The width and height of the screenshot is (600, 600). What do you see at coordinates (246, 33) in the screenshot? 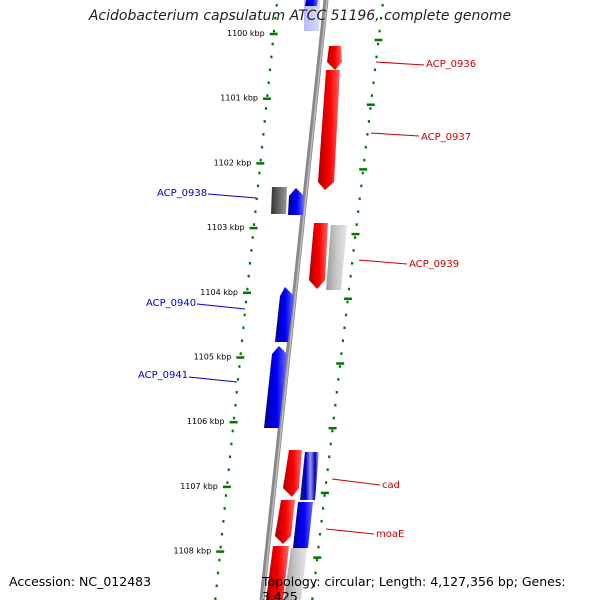
I see `ruler-label: 1100 kbp` at bounding box center [246, 33].